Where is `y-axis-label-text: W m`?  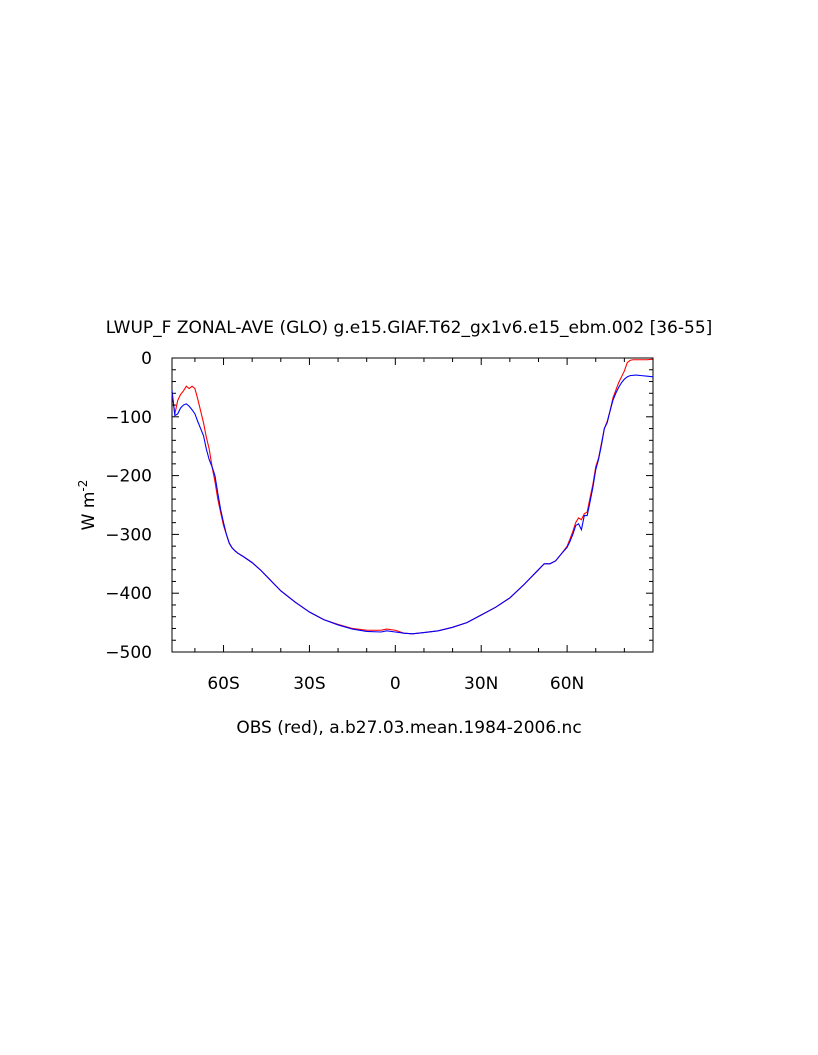 y-axis-label-text: W m is located at coordinates (89, 511).